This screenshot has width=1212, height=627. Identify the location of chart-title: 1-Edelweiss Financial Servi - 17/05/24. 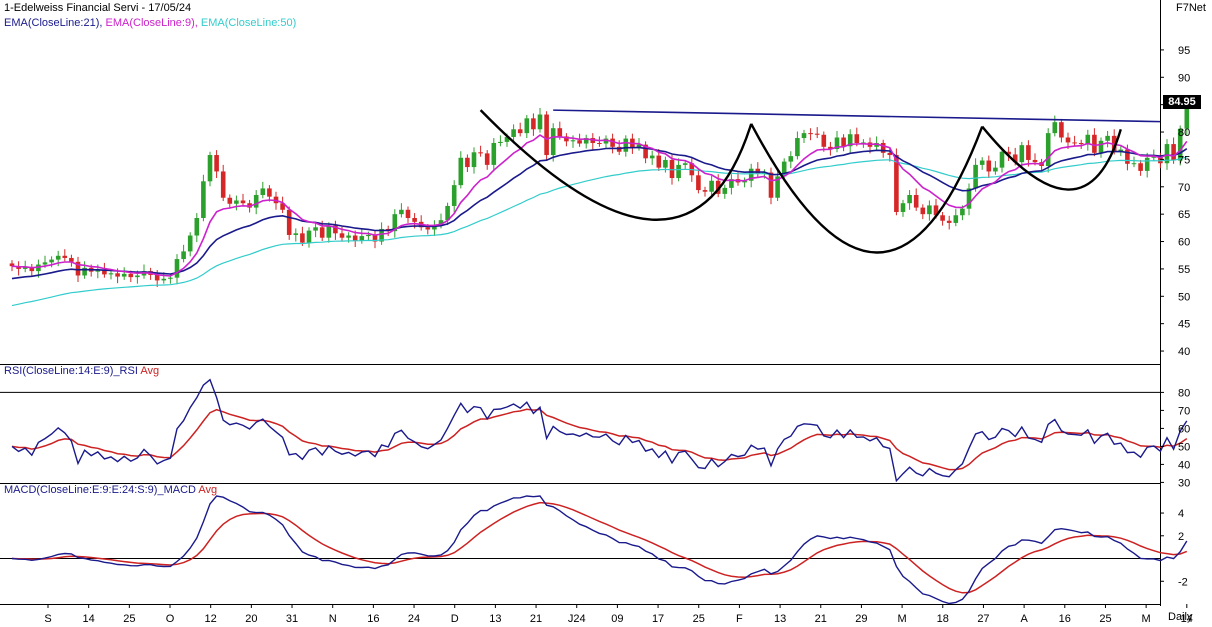
(98, 8).